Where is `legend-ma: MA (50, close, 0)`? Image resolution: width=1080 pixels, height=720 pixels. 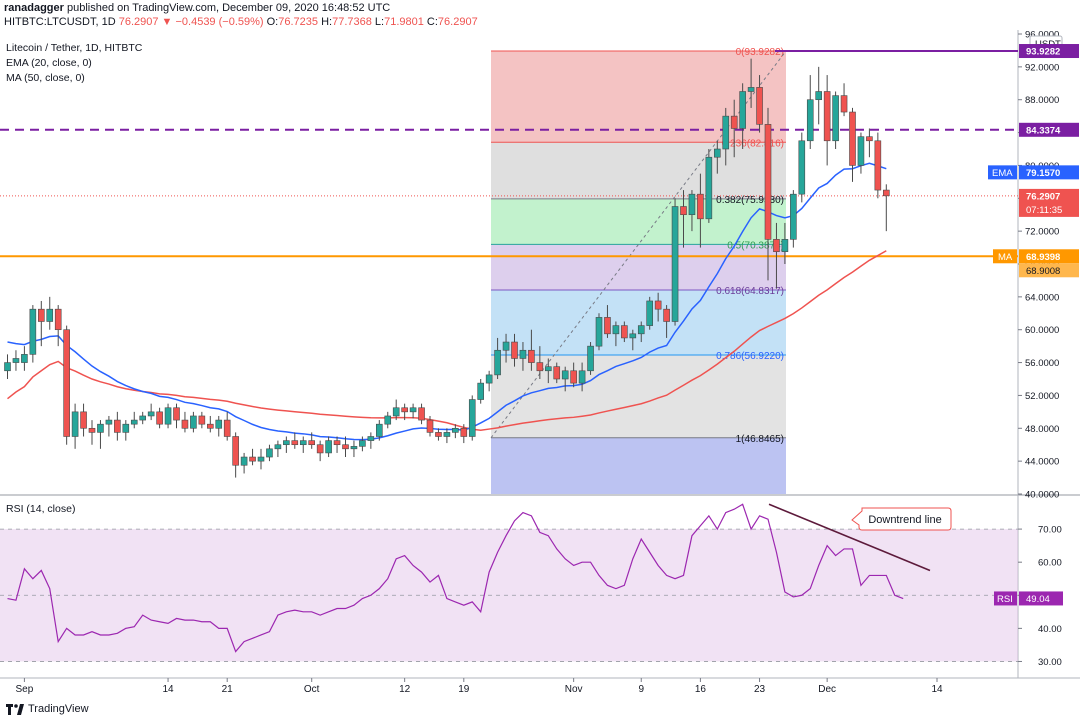
legend-ma: MA (50, close, 0) is located at coordinates (45, 78).